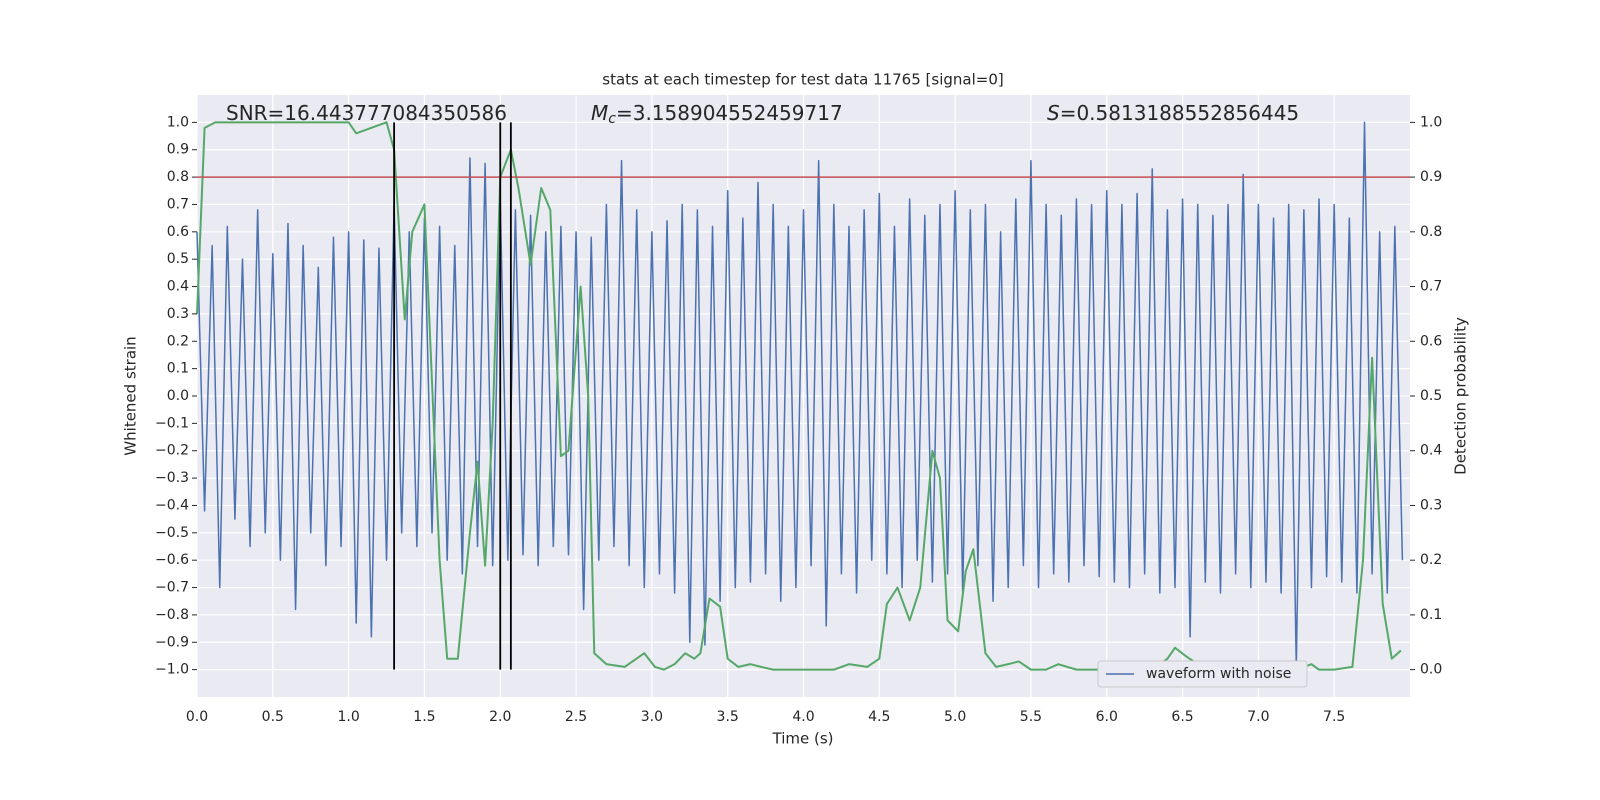  Describe the element at coordinates (178, 396) in the screenshot. I see `y-tick-label: 0.0` at that location.